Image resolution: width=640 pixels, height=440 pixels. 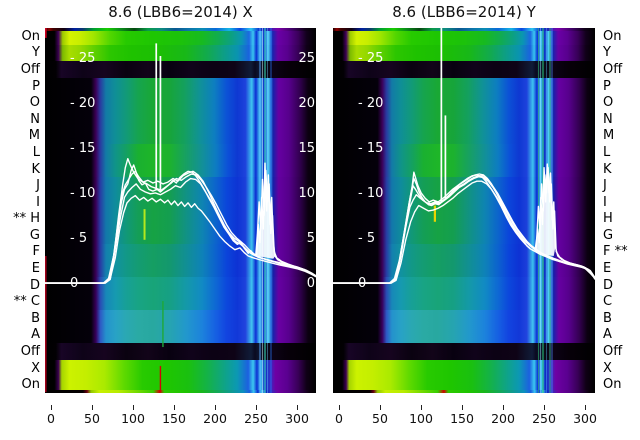 I want to click on right-row-labels: On Y Off P O N M L K J I H G F ** E D C B A Off X On, so click(x=620, y=211).